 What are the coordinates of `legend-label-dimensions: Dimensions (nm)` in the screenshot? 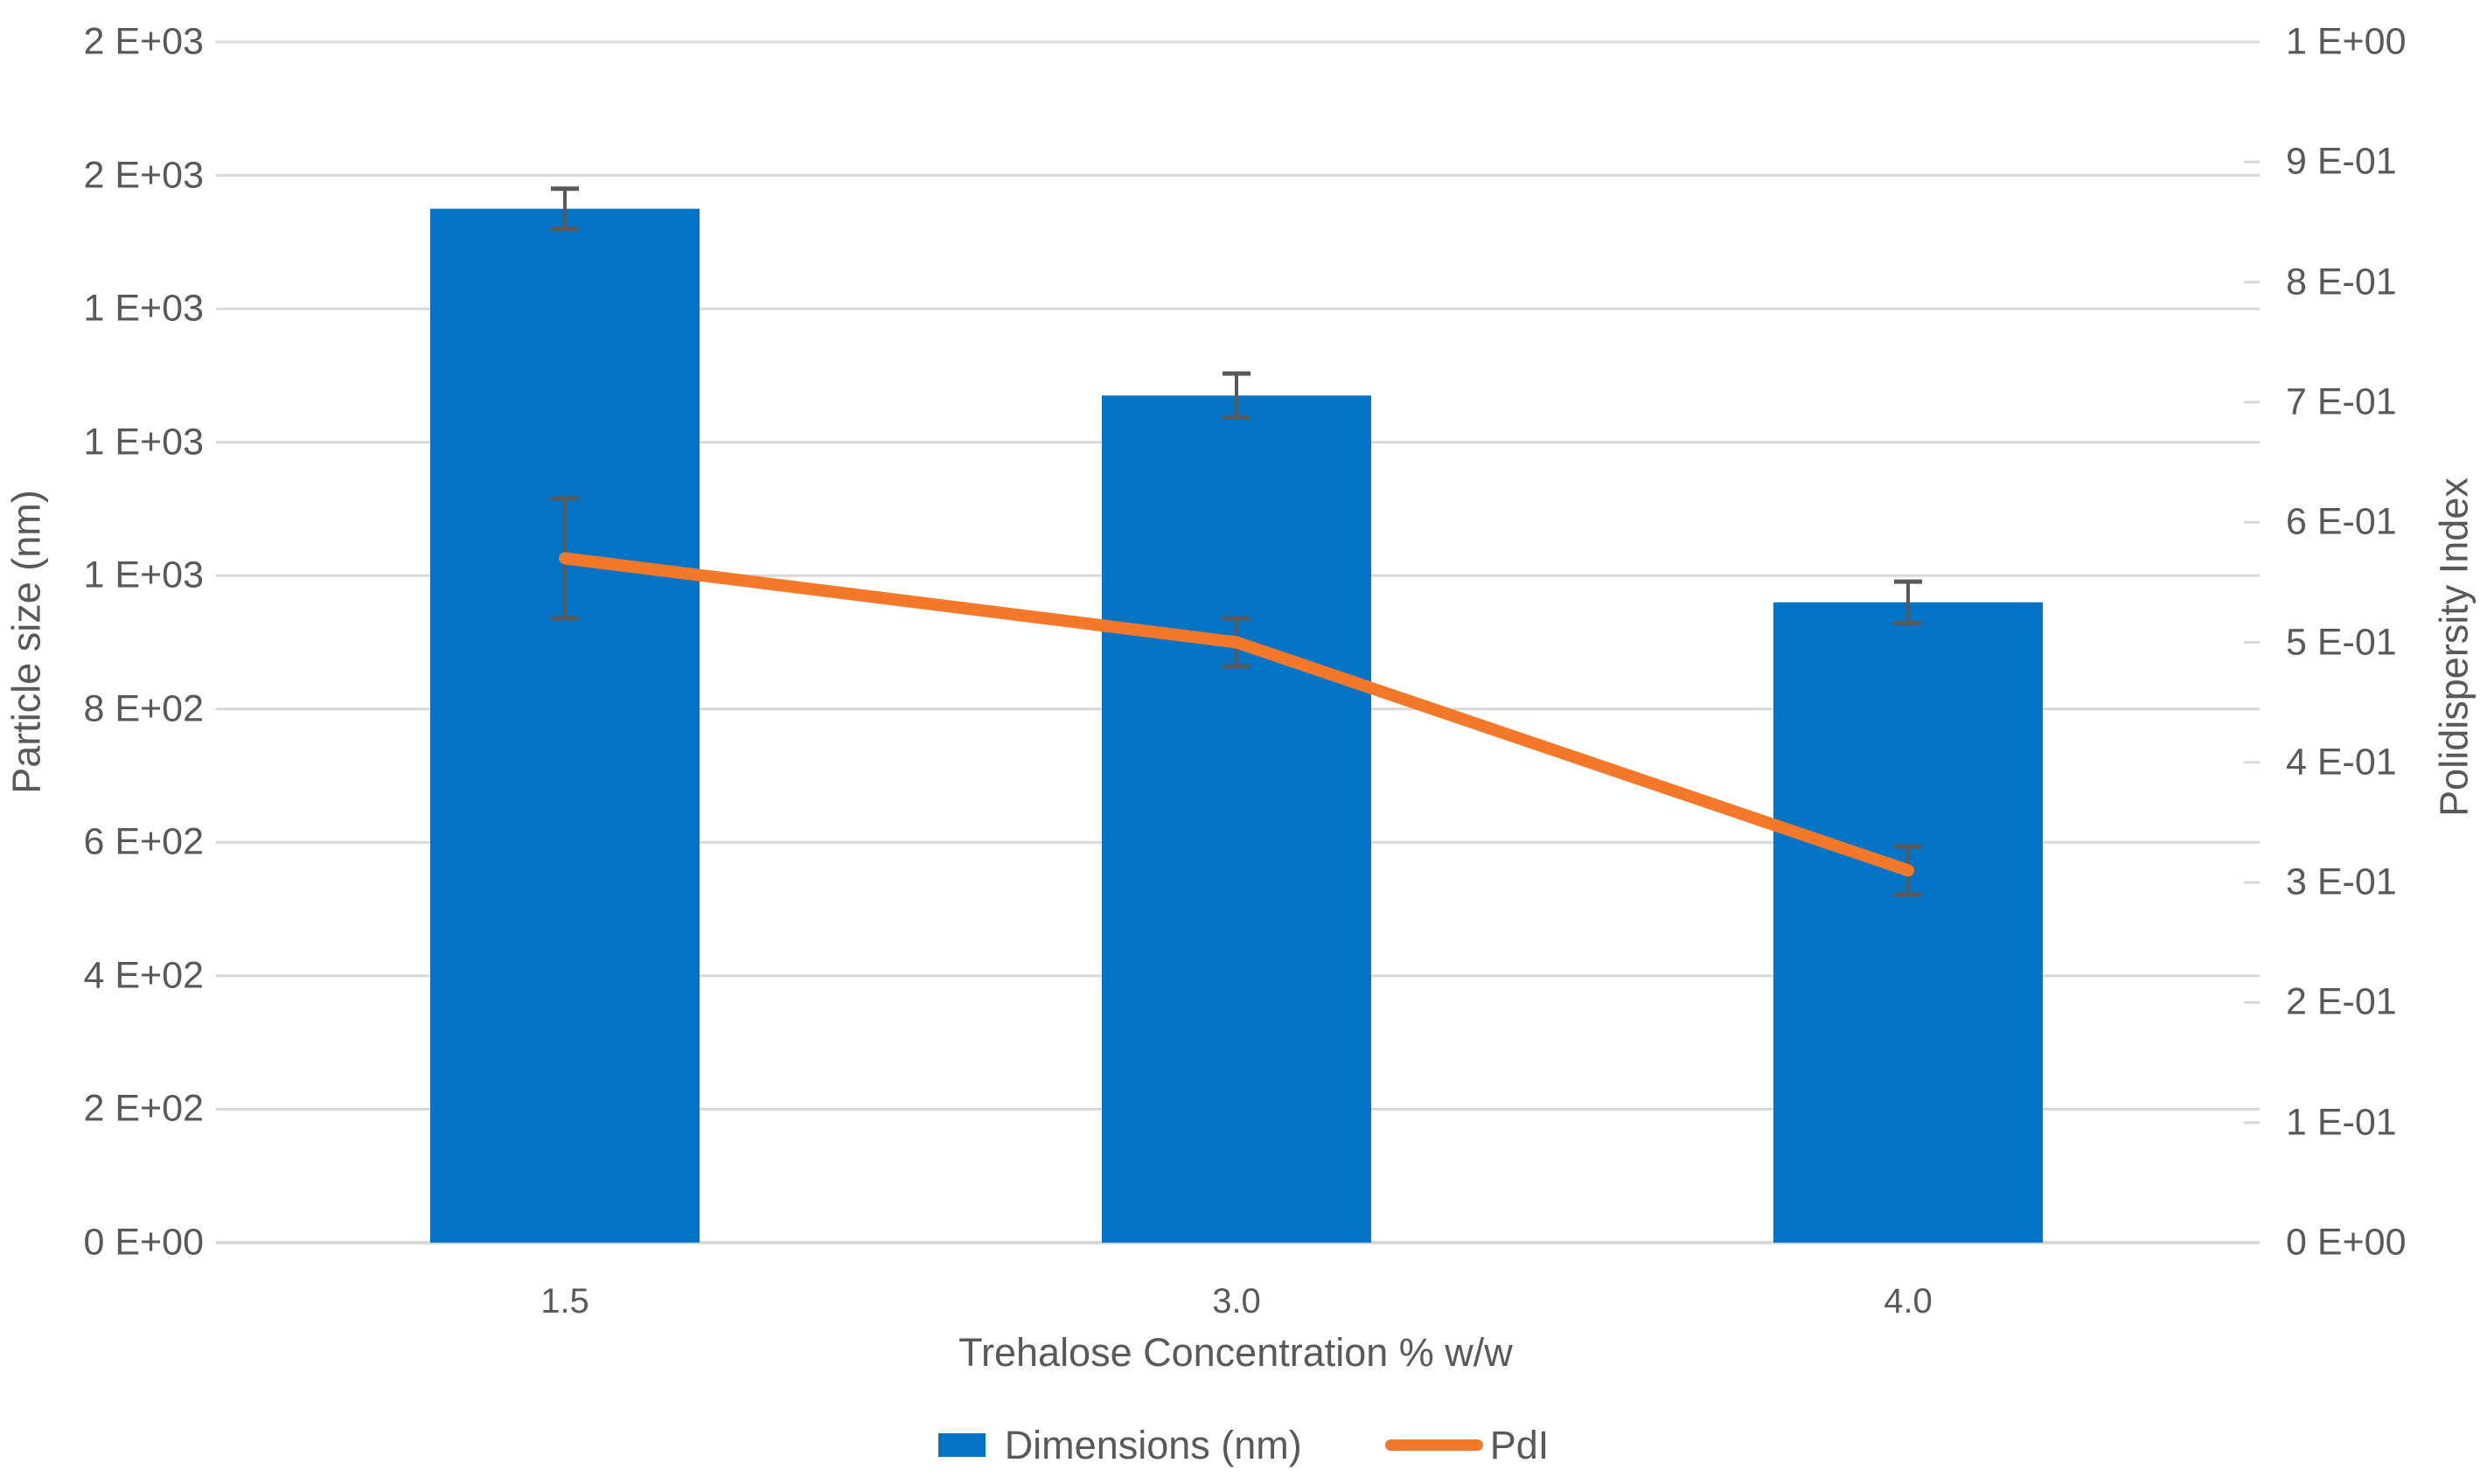 It's located at (1153, 1444).